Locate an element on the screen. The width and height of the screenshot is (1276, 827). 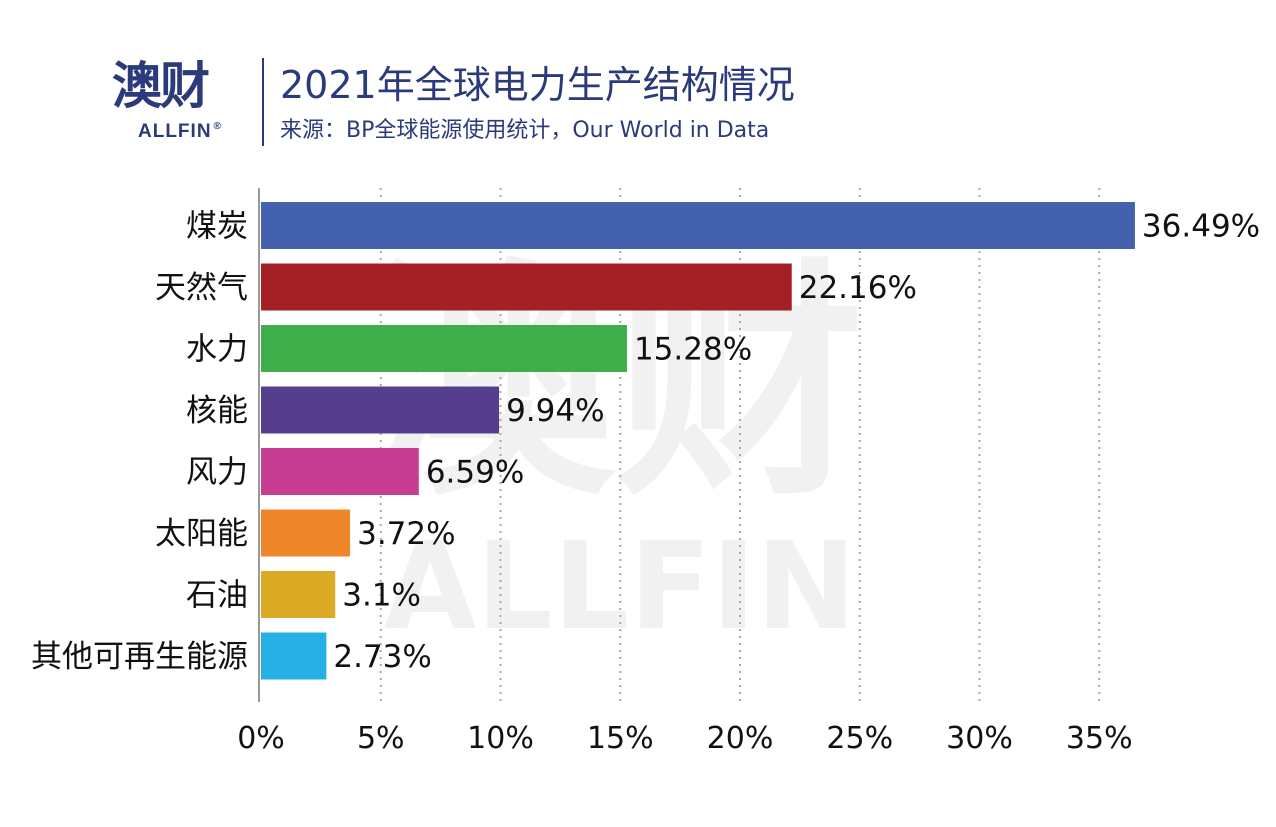
data-label: 9.94% is located at coordinates (555, 411).